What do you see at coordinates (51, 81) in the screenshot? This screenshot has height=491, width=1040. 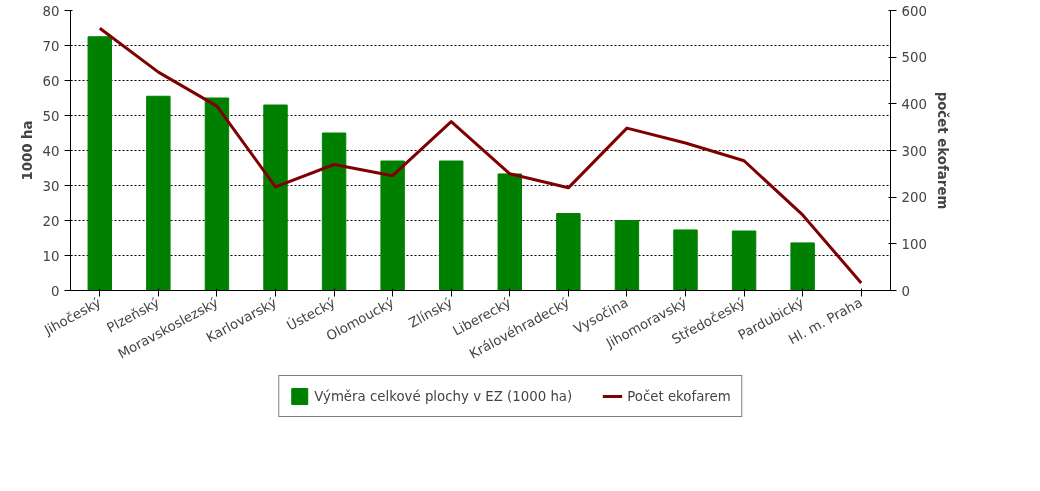 I see `y-tick-label: 60` at bounding box center [51, 81].